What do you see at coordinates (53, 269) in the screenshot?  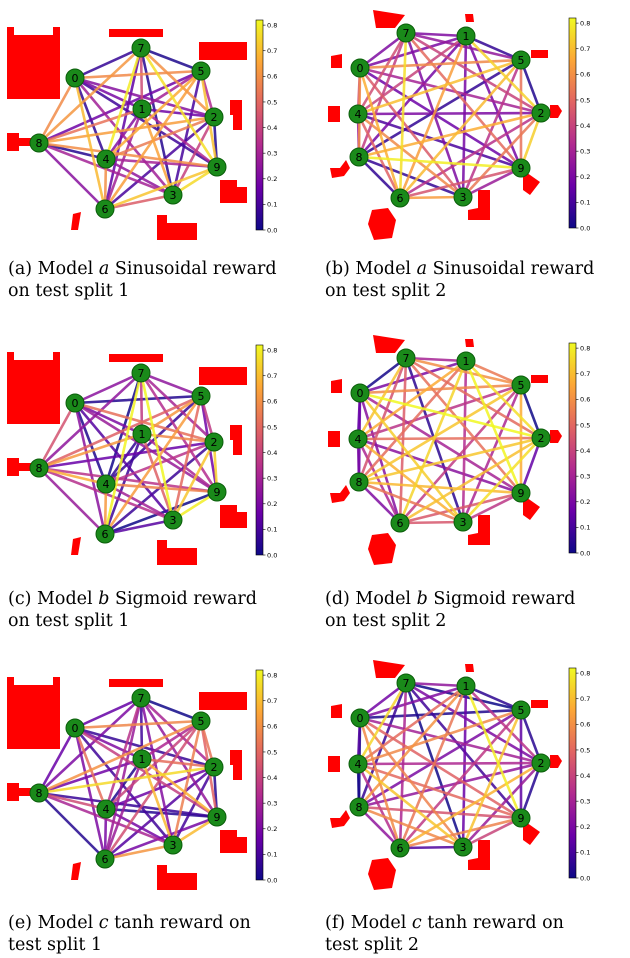 I see `caption-prefix: (a) Model` at bounding box center [53, 269].